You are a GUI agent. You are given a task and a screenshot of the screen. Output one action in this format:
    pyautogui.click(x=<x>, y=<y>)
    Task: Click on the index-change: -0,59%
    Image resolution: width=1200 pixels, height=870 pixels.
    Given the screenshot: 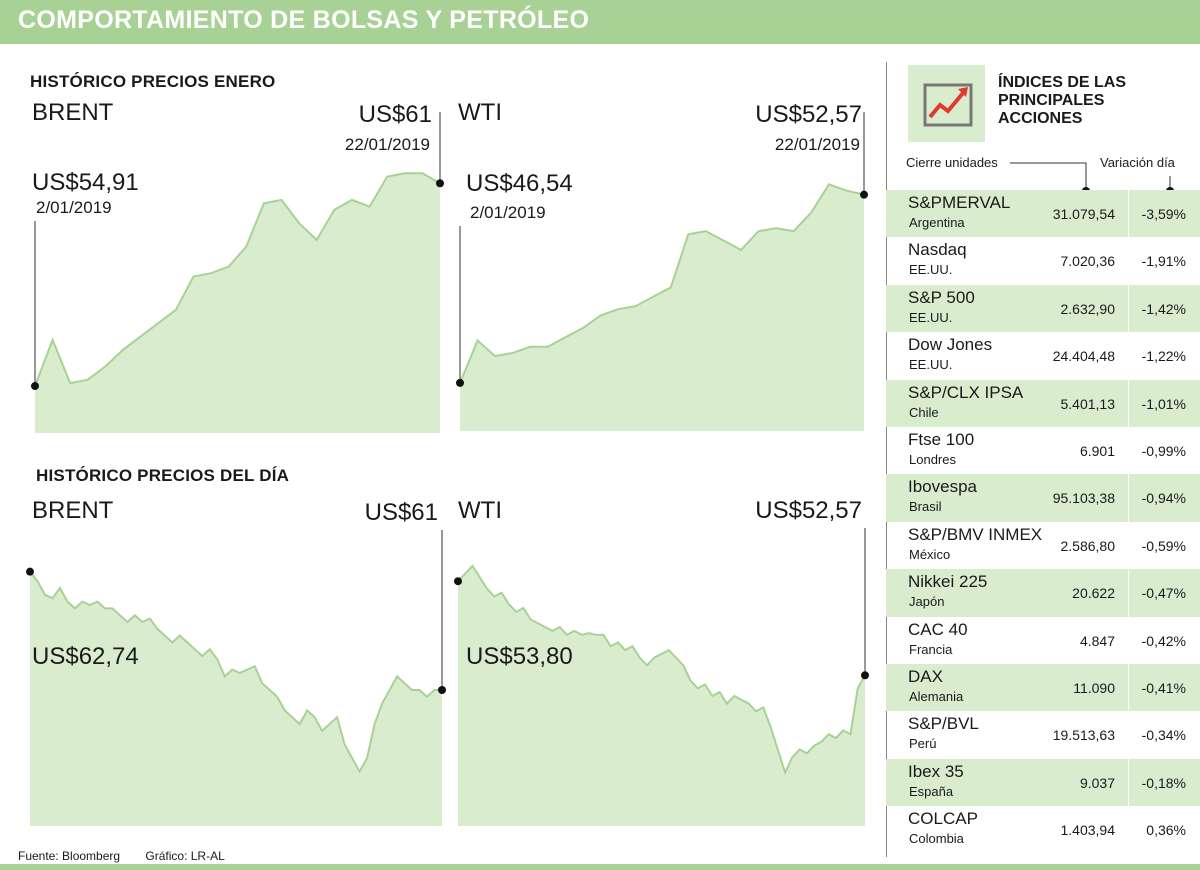 What is the action you would take?
    pyautogui.click(x=1163, y=545)
    